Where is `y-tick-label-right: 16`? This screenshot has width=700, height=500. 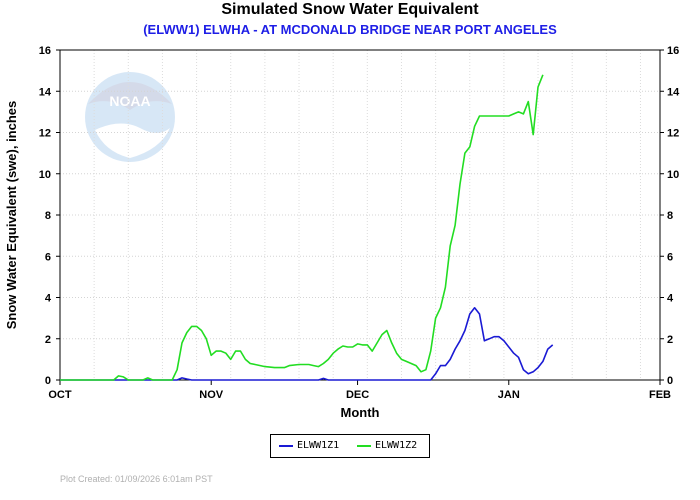
y-tick-label-right: 16 is located at coordinates (673, 51).